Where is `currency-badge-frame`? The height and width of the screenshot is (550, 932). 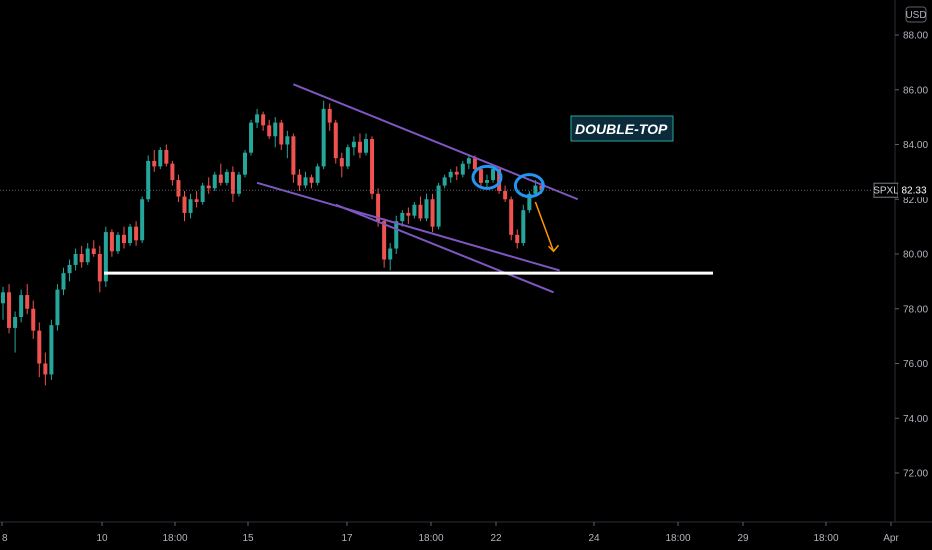
currency-badge-frame is located at coordinates (916, 14).